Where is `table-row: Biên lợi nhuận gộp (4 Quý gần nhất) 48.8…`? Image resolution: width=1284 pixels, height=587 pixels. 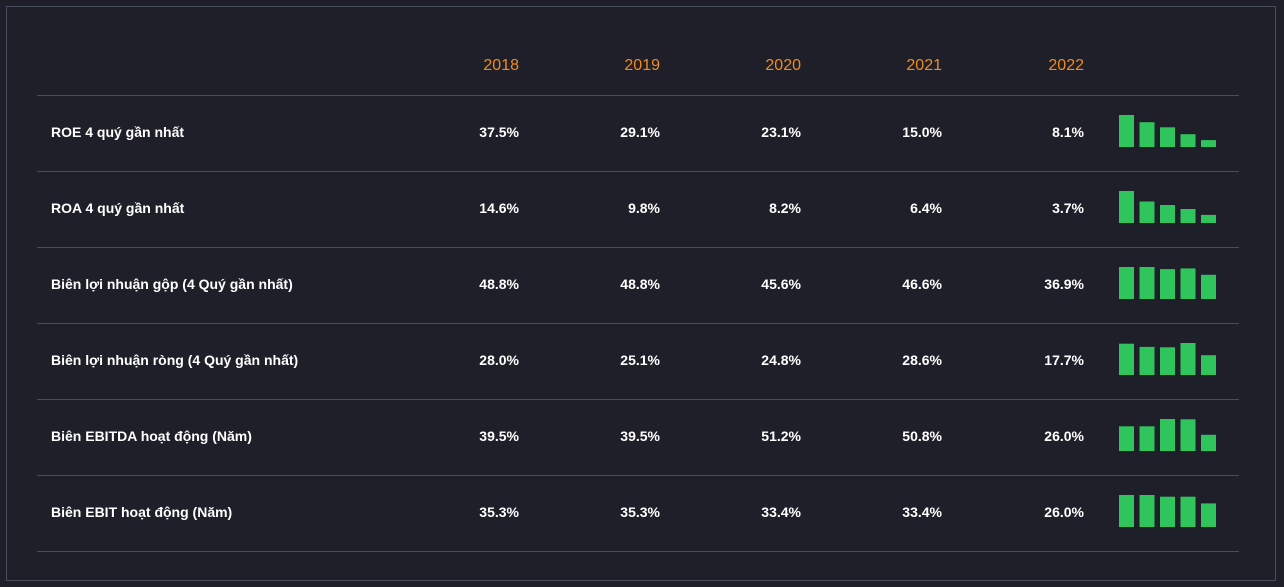
table-row: Biên lợi nhuận gộp (4 Quý gần nhất) 48.8… is located at coordinates (638, 286).